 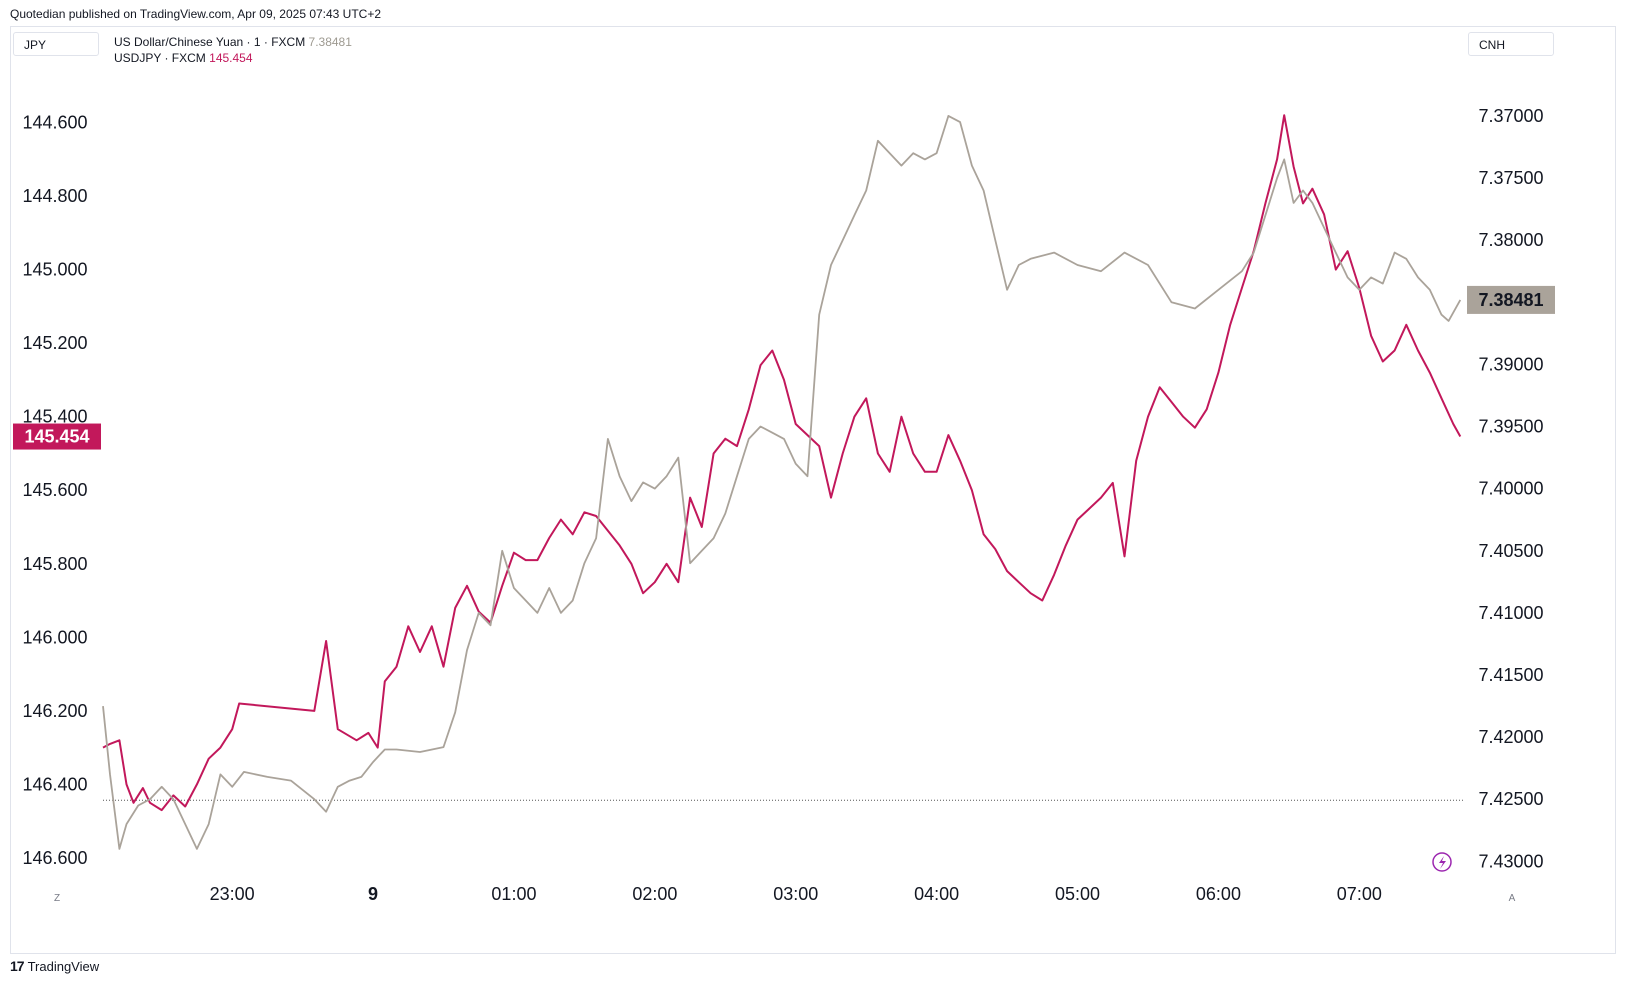 What do you see at coordinates (936, 894) in the screenshot?
I see `x-axis-tick-label: 04:00` at bounding box center [936, 894].